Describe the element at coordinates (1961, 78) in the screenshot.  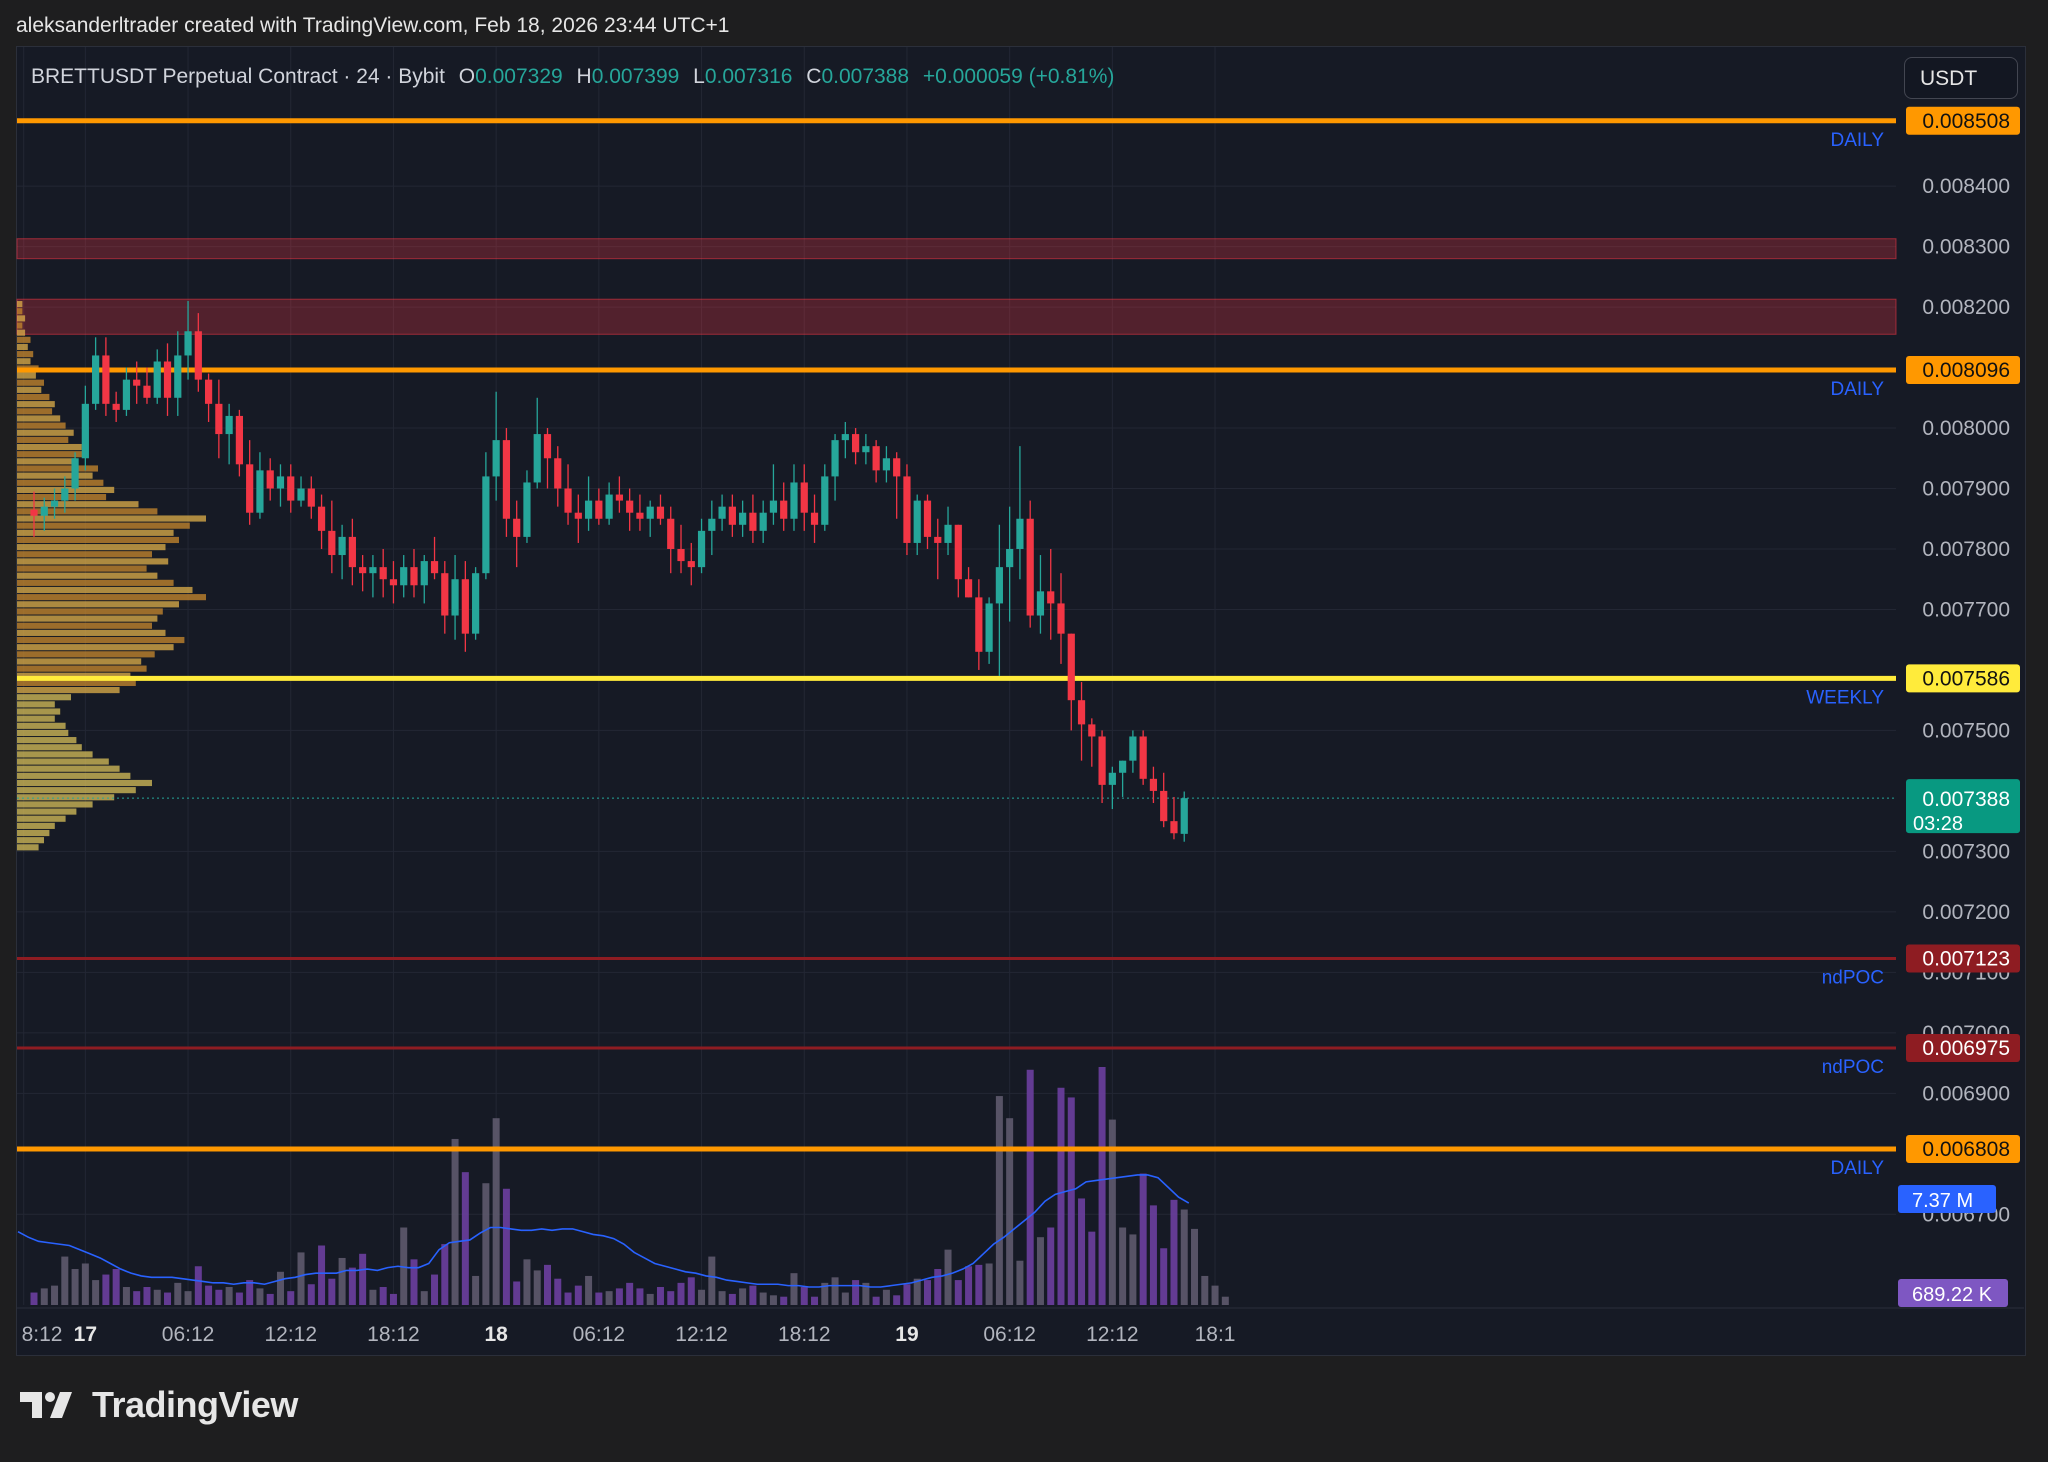
I see `currency-selector-button: USDT` at that location.